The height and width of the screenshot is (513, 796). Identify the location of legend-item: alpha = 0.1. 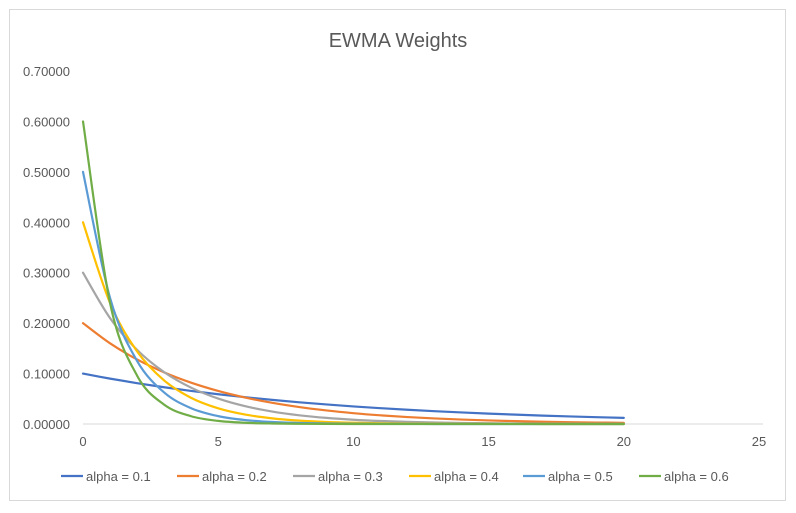
(106, 476).